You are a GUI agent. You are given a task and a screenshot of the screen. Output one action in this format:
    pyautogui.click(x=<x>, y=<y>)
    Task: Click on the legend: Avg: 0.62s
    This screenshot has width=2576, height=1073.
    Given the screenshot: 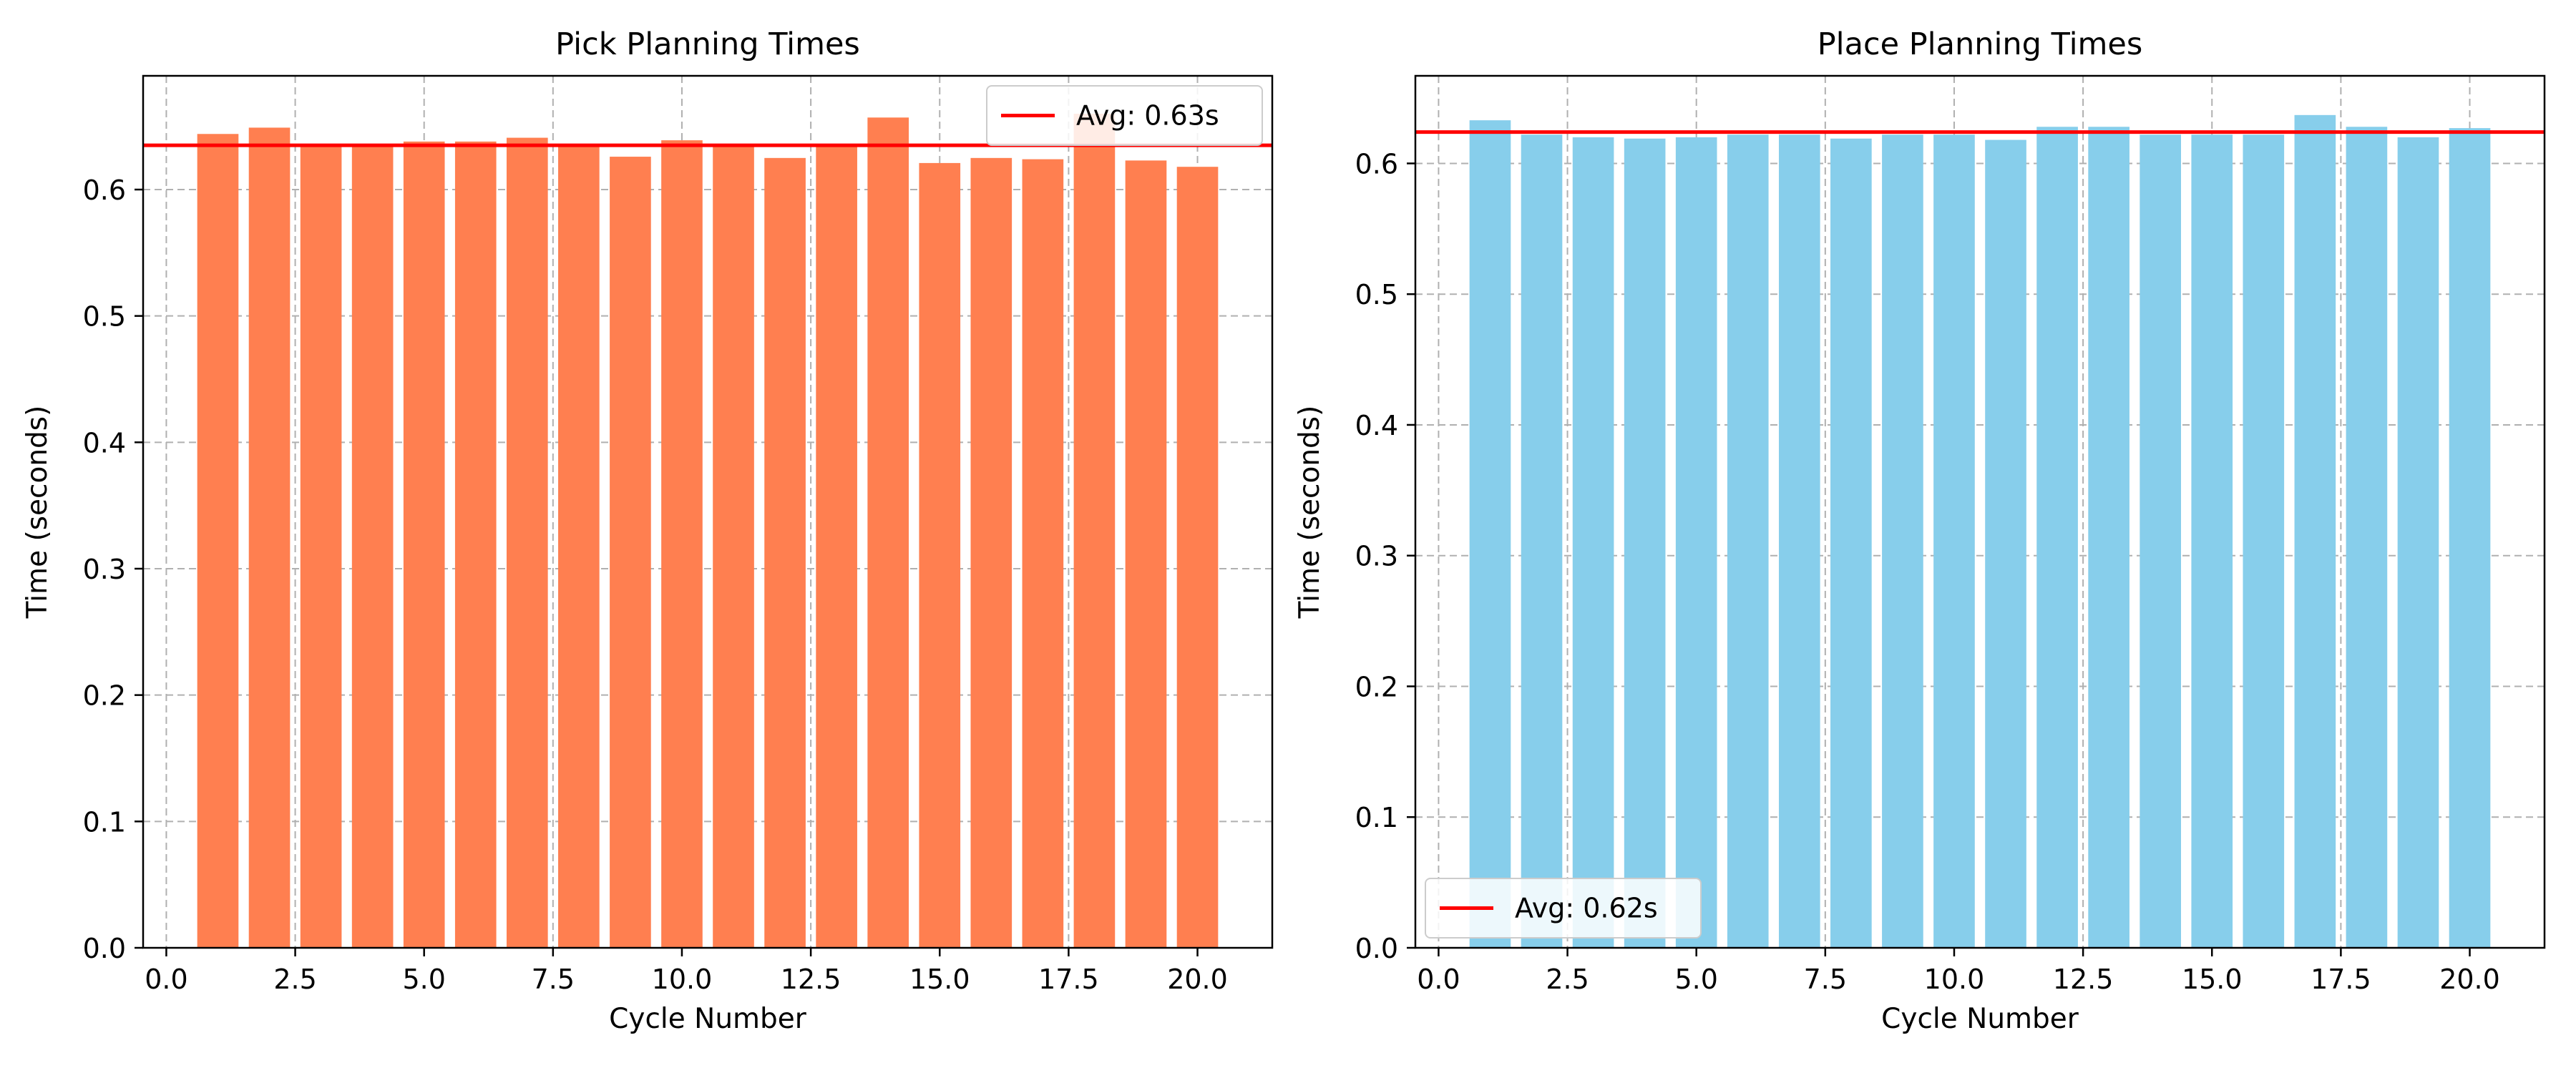 What is the action you would take?
    pyautogui.click(x=1563, y=908)
    